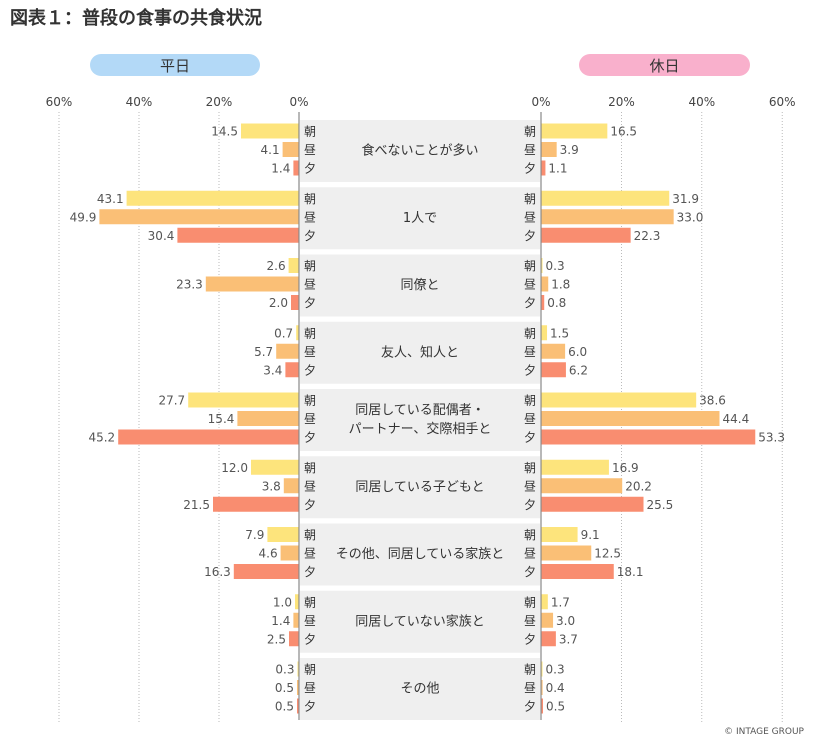  I want to click on panel-header-label: 平日, so click(175, 66).